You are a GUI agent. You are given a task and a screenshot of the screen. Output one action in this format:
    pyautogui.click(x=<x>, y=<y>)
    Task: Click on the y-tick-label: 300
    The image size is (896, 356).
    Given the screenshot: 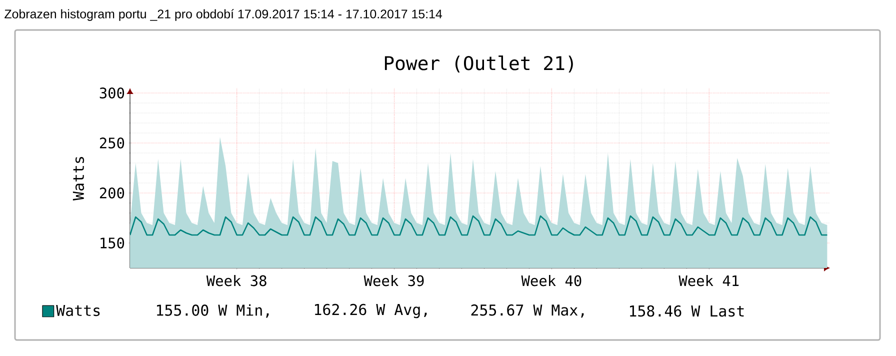 What is the action you would take?
    pyautogui.click(x=112, y=93)
    